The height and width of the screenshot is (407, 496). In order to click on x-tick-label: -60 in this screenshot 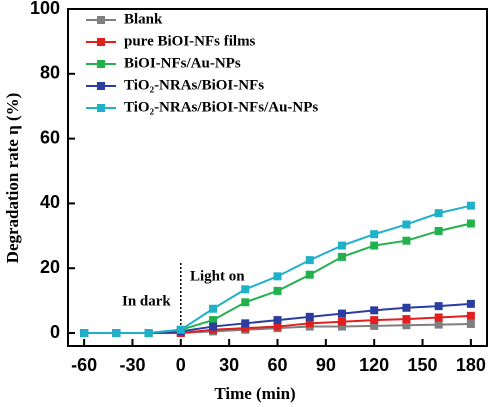, I will do `click(84, 365)`.